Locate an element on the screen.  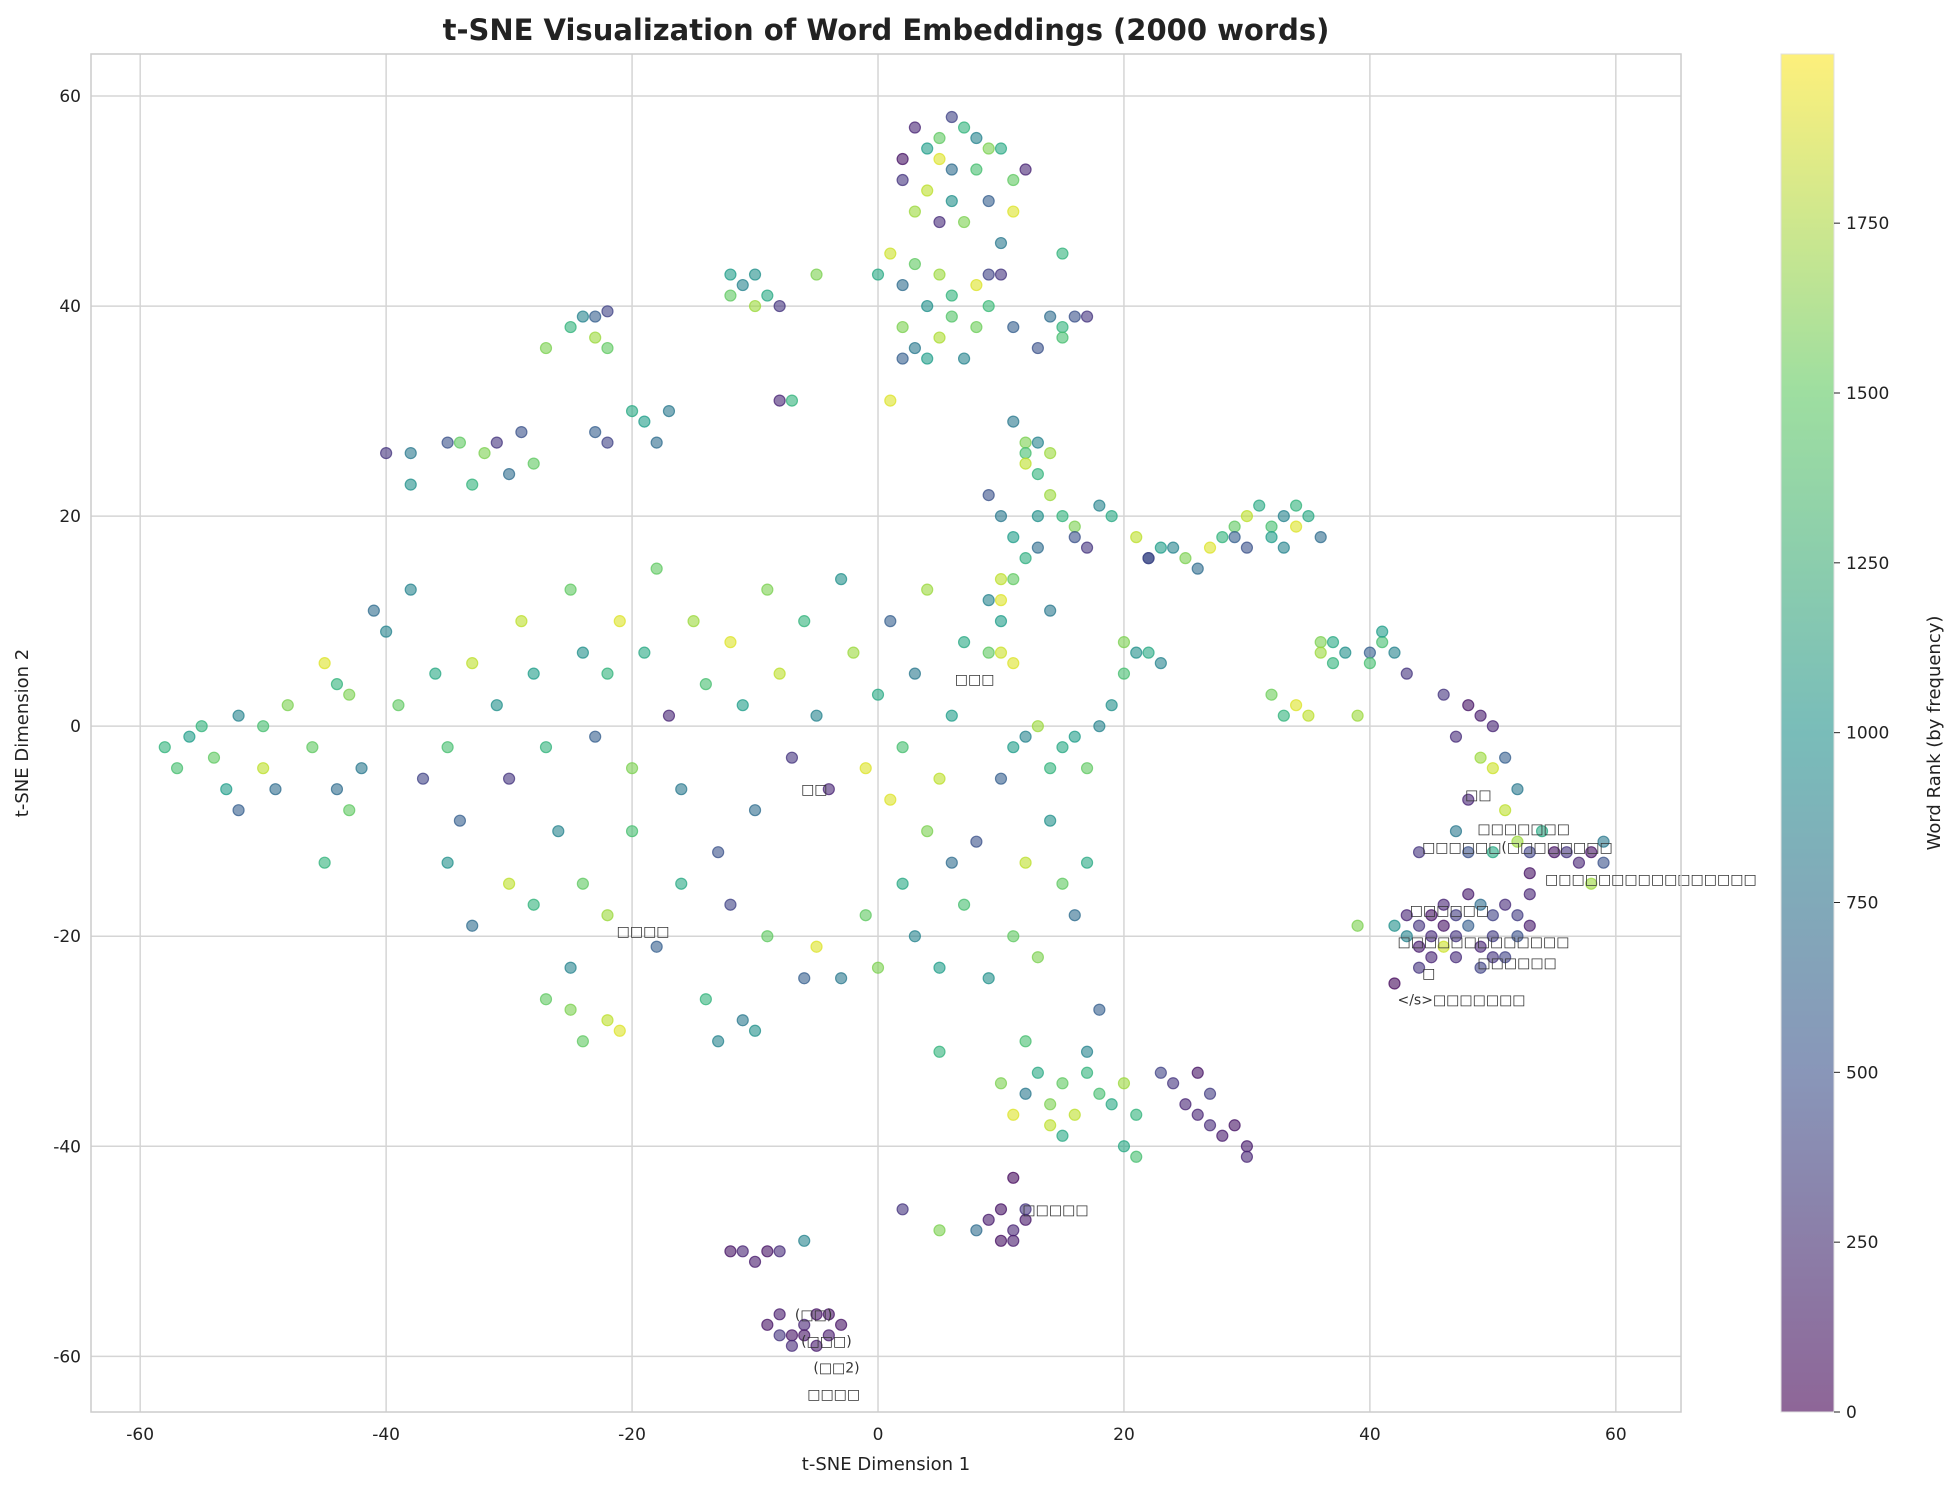
colorbar-tick-label: 500 is located at coordinates (1862, 1073).